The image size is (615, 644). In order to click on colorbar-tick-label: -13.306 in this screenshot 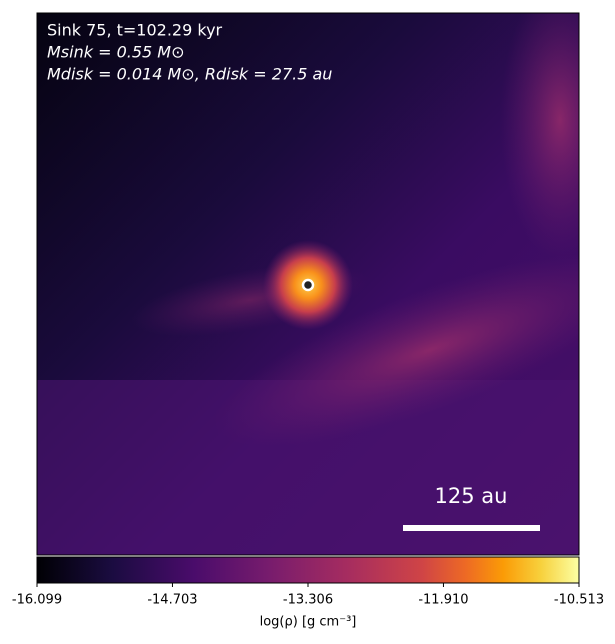, I will do `click(308, 600)`.